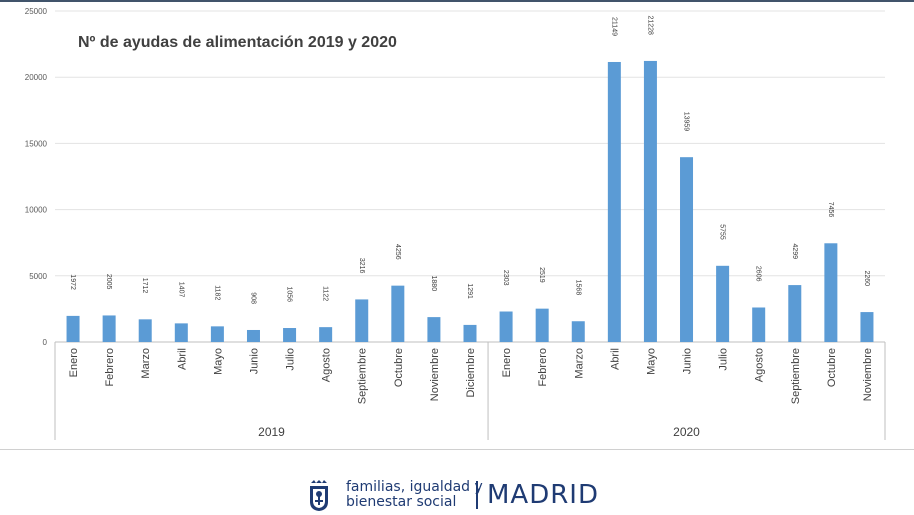 The image size is (914, 515). I want to click on y-tick-label: 20000, so click(36, 77).